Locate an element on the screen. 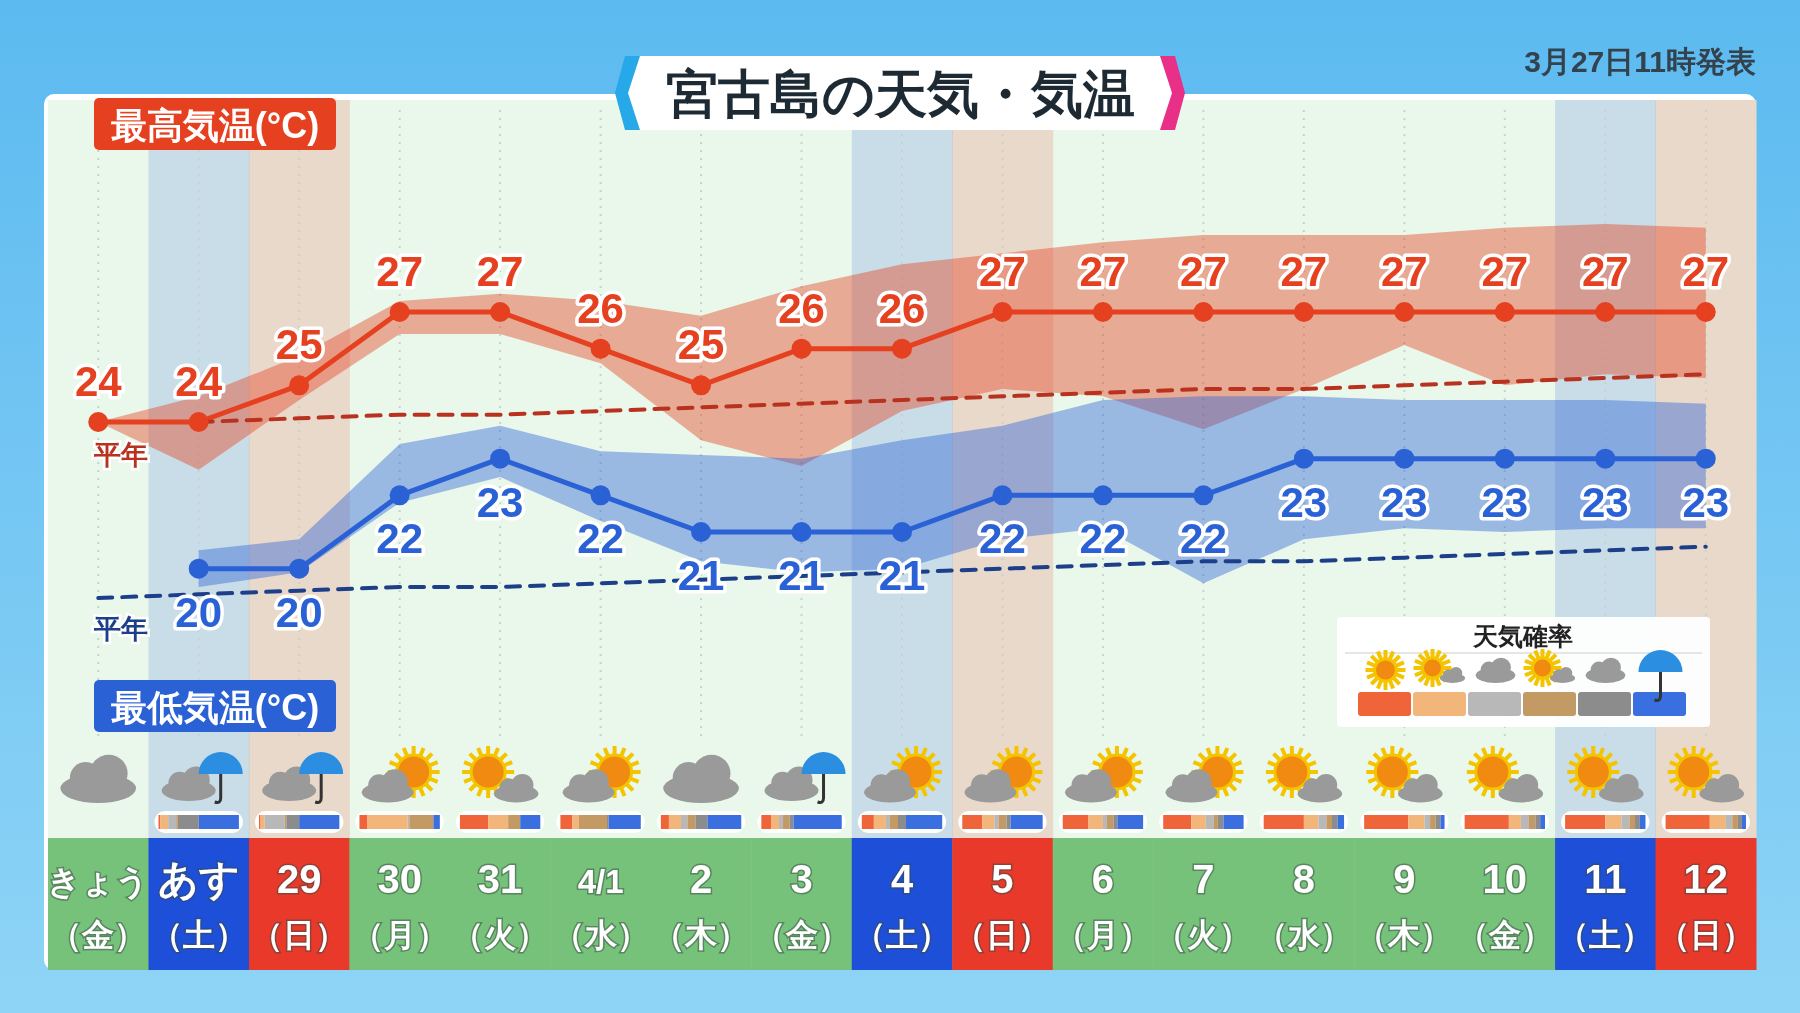 This screenshot has height=1013, width=1800. x-tick-label: 4（土） is located at coordinates (902, 905).